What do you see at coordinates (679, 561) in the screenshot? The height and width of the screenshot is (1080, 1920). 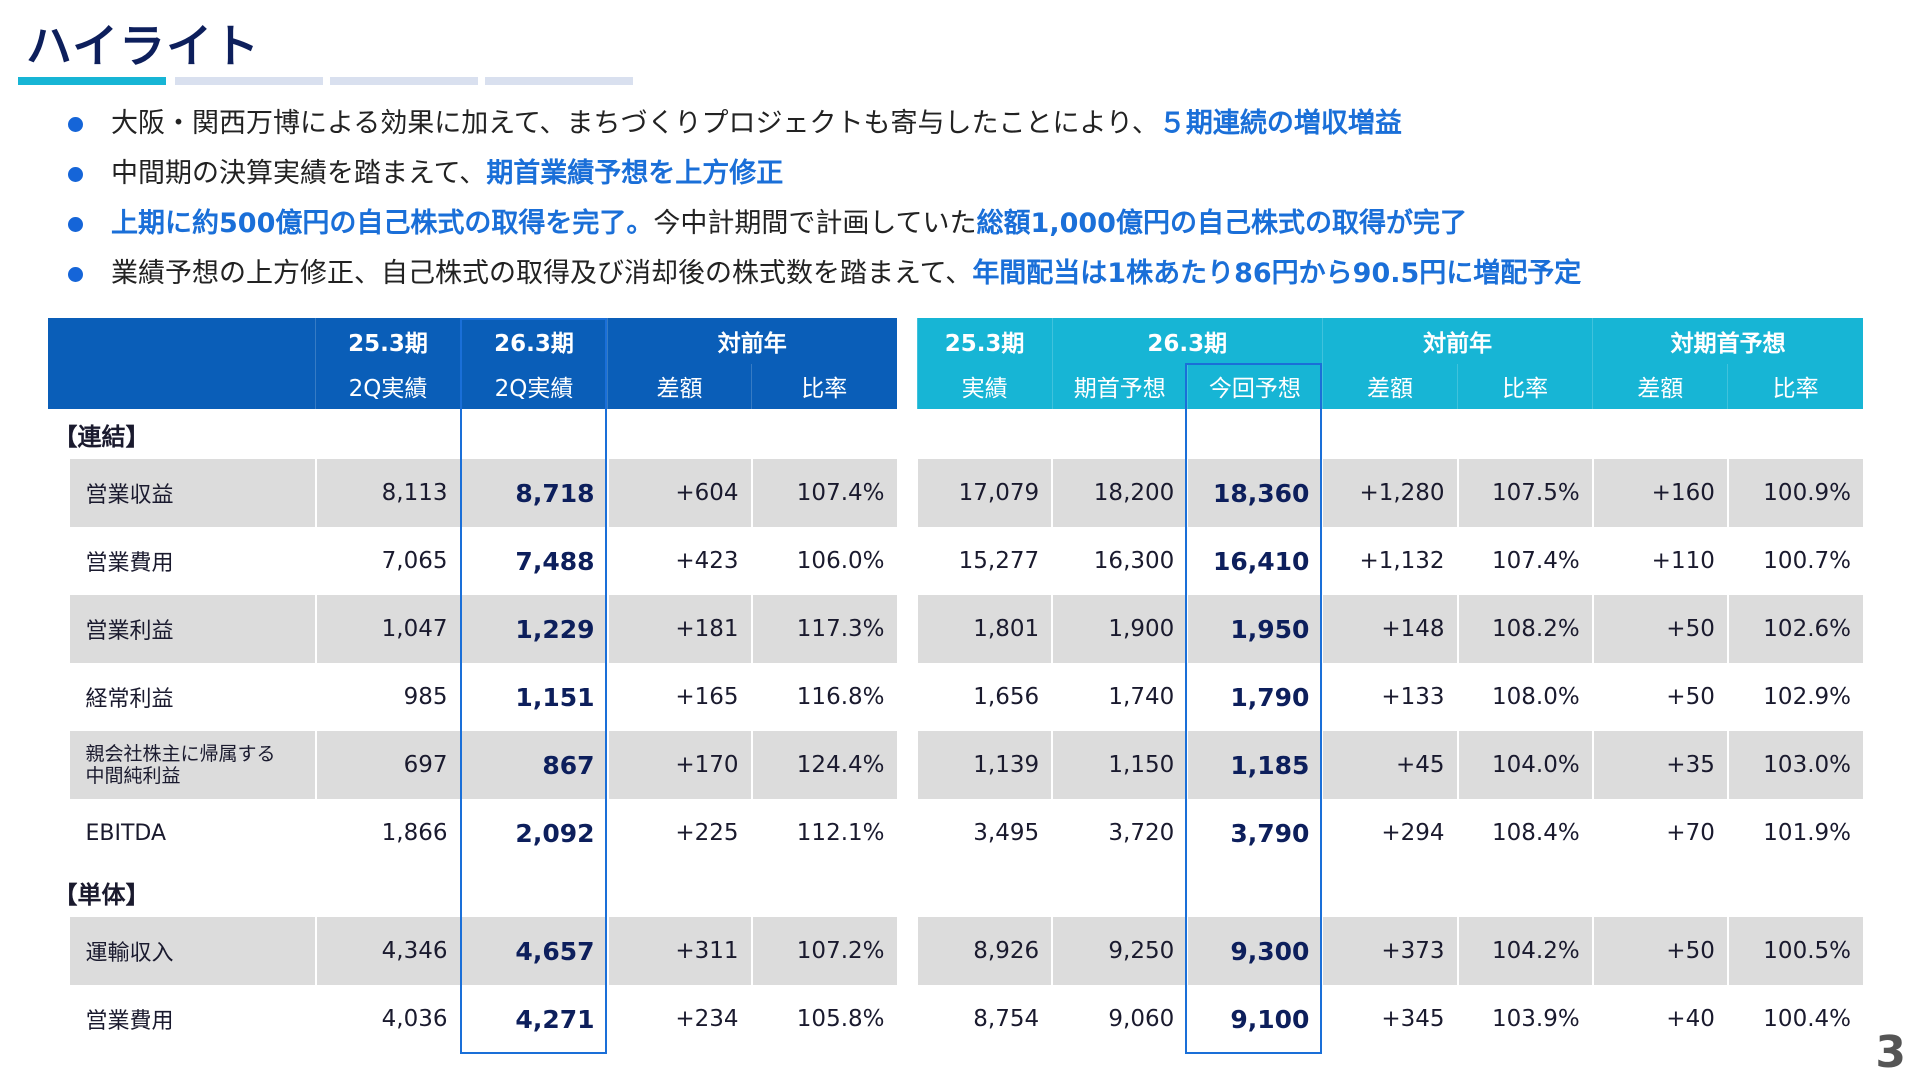 I see `cell-value: +423` at bounding box center [679, 561].